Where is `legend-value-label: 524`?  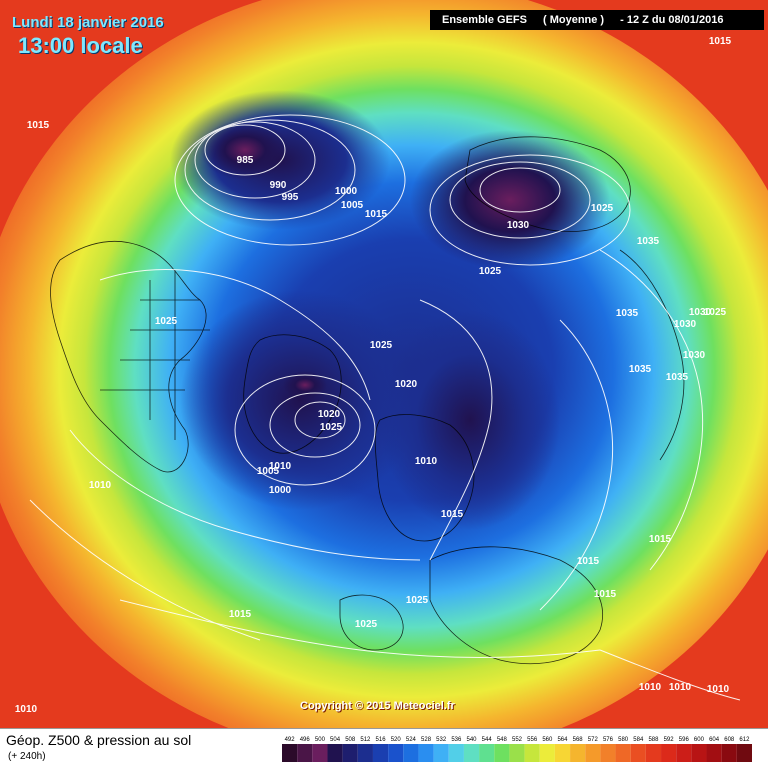 legend-value-label: 524 is located at coordinates (411, 740).